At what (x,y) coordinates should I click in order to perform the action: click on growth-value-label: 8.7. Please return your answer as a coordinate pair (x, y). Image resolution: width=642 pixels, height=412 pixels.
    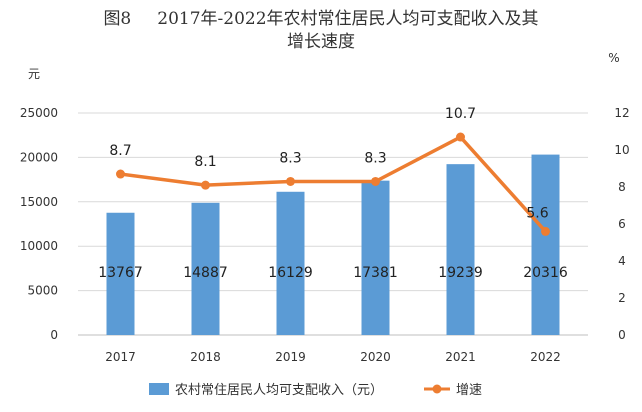
    Looking at the image, I should click on (120, 151).